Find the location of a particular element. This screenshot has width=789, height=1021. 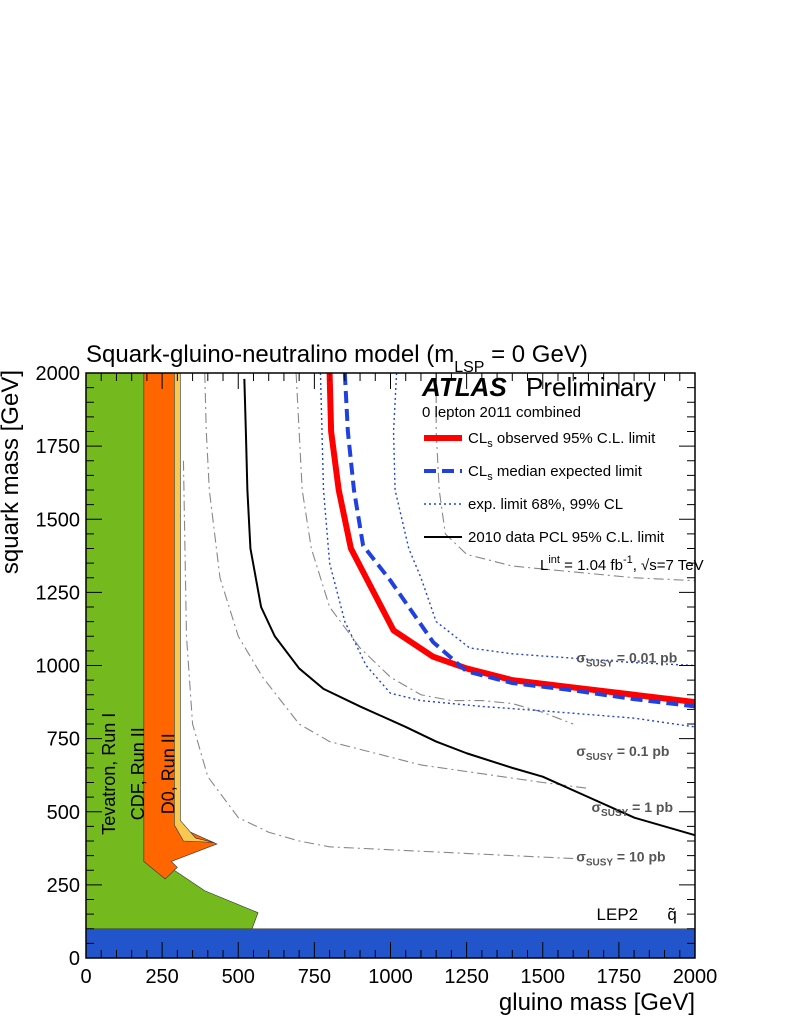

annotations: LEP2 q̃ is located at coordinates (637, 914).